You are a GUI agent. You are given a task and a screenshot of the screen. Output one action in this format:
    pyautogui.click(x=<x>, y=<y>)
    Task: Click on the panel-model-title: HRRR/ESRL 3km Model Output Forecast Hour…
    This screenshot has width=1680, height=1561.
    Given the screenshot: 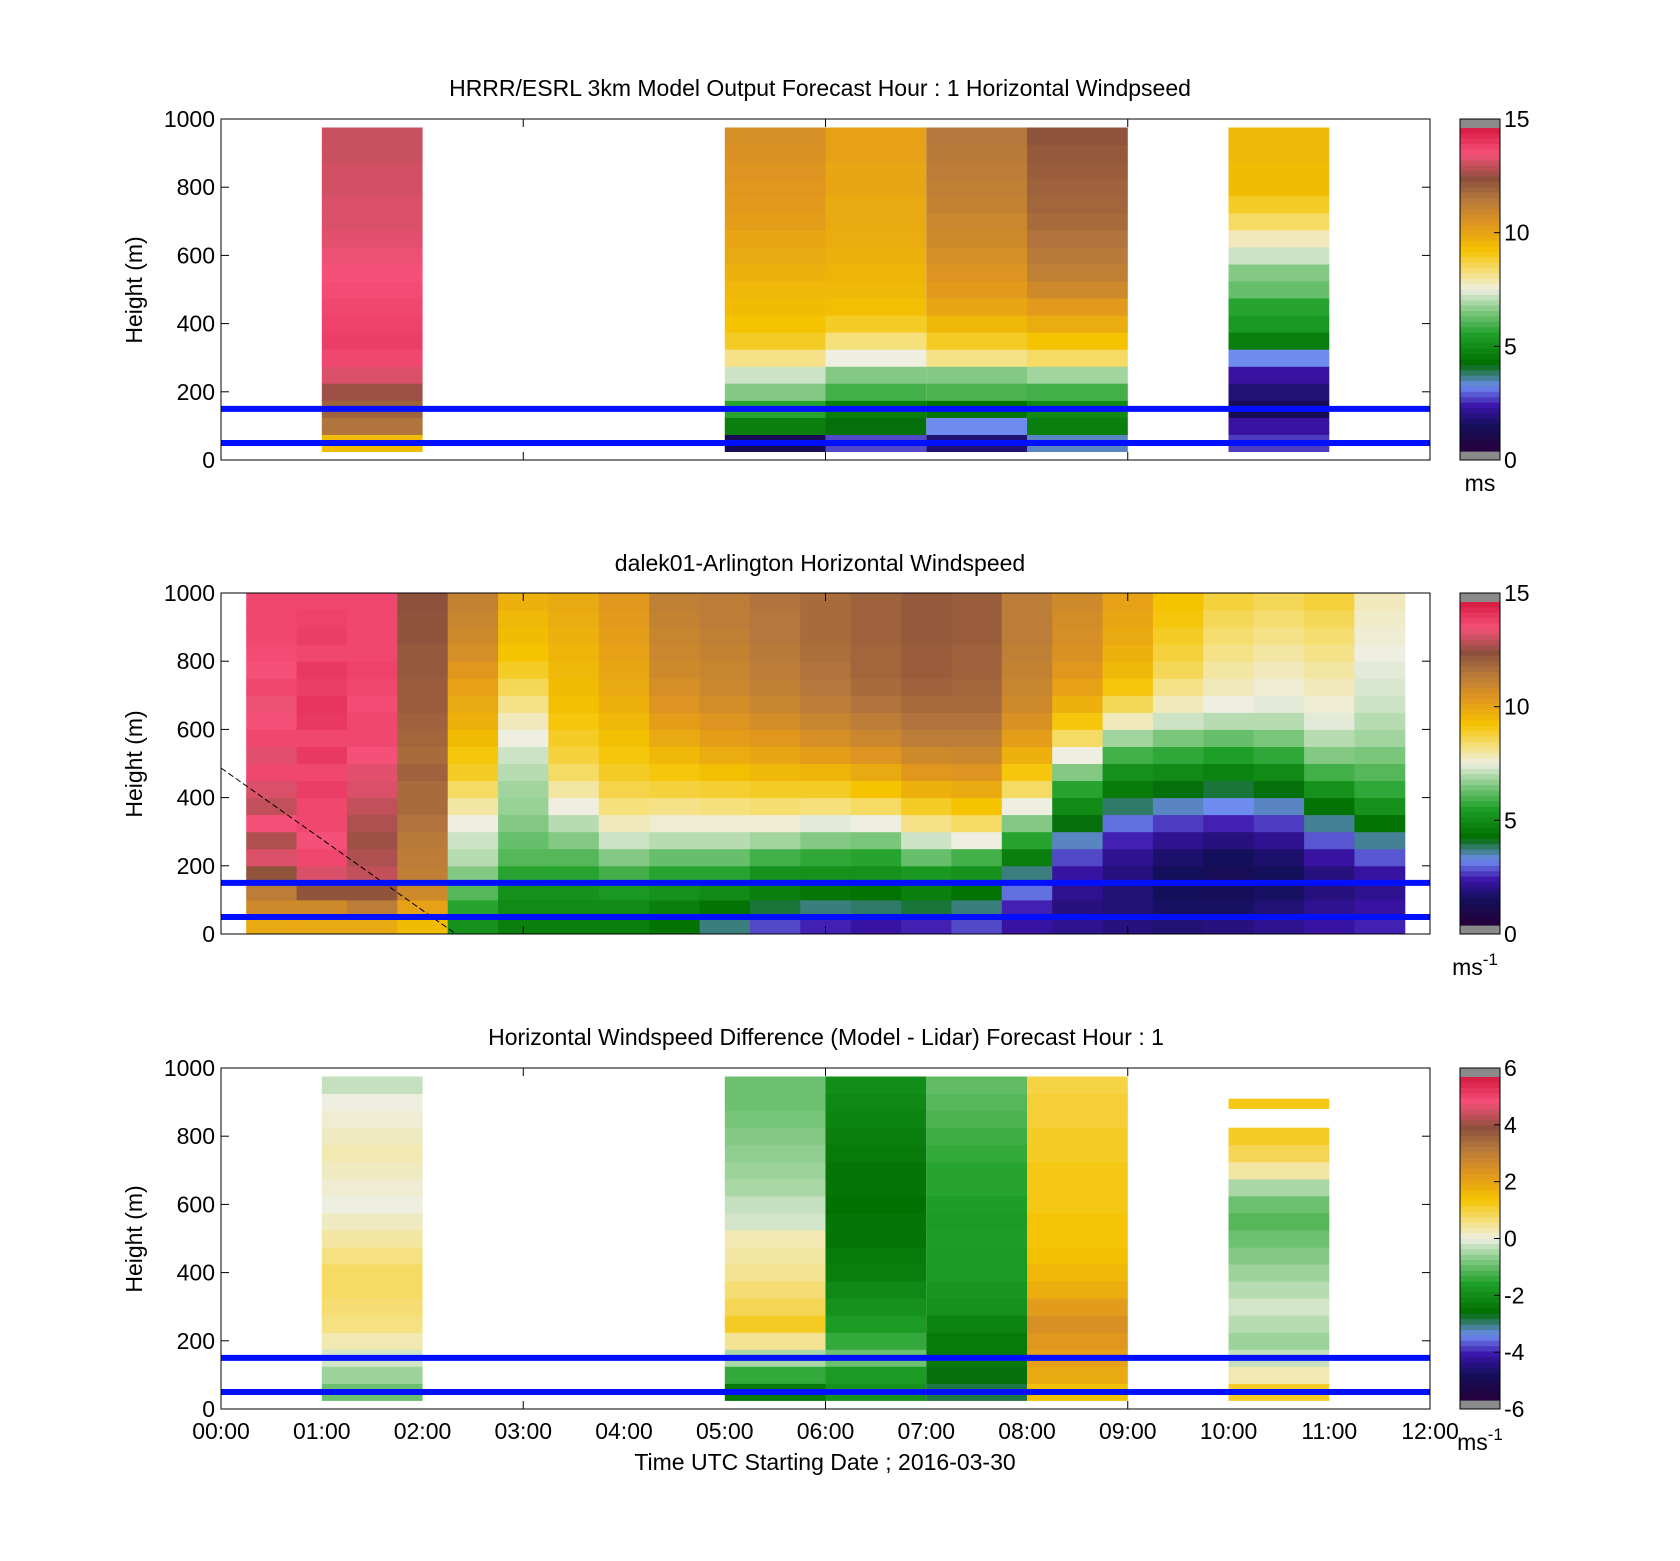 What is the action you would take?
    pyautogui.click(x=820, y=88)
    